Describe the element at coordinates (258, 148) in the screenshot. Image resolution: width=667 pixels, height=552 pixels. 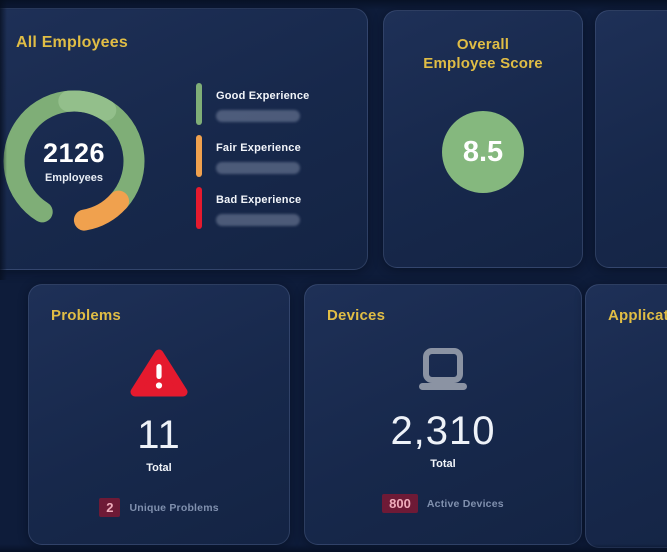
I see `legend-label: Fair Experience` at that location.